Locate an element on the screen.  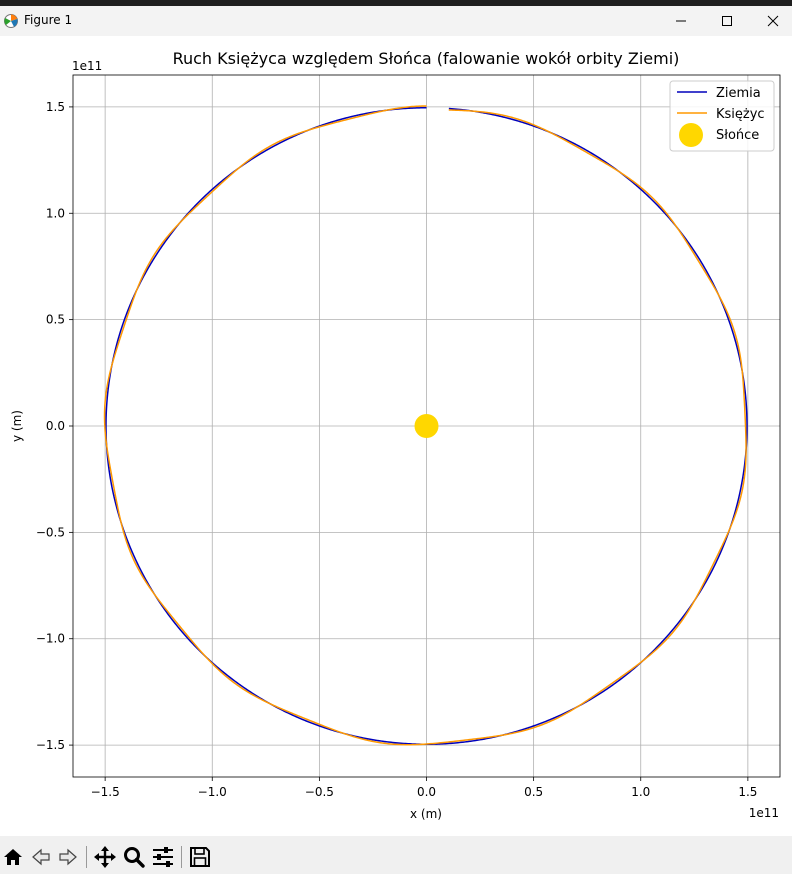
y-tick-label: −1.0 is located at coordinates (50, 639).